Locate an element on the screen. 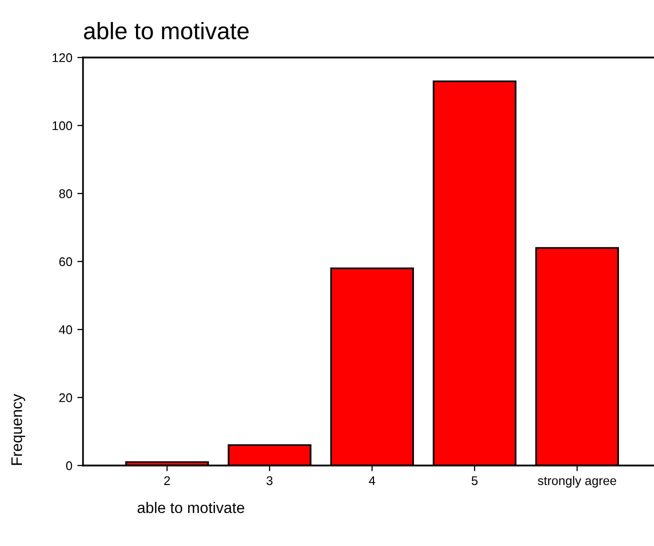 The height and width of the screenshot is (546, 654). y-tick-label: 0 is located at coordinates (69, 465).